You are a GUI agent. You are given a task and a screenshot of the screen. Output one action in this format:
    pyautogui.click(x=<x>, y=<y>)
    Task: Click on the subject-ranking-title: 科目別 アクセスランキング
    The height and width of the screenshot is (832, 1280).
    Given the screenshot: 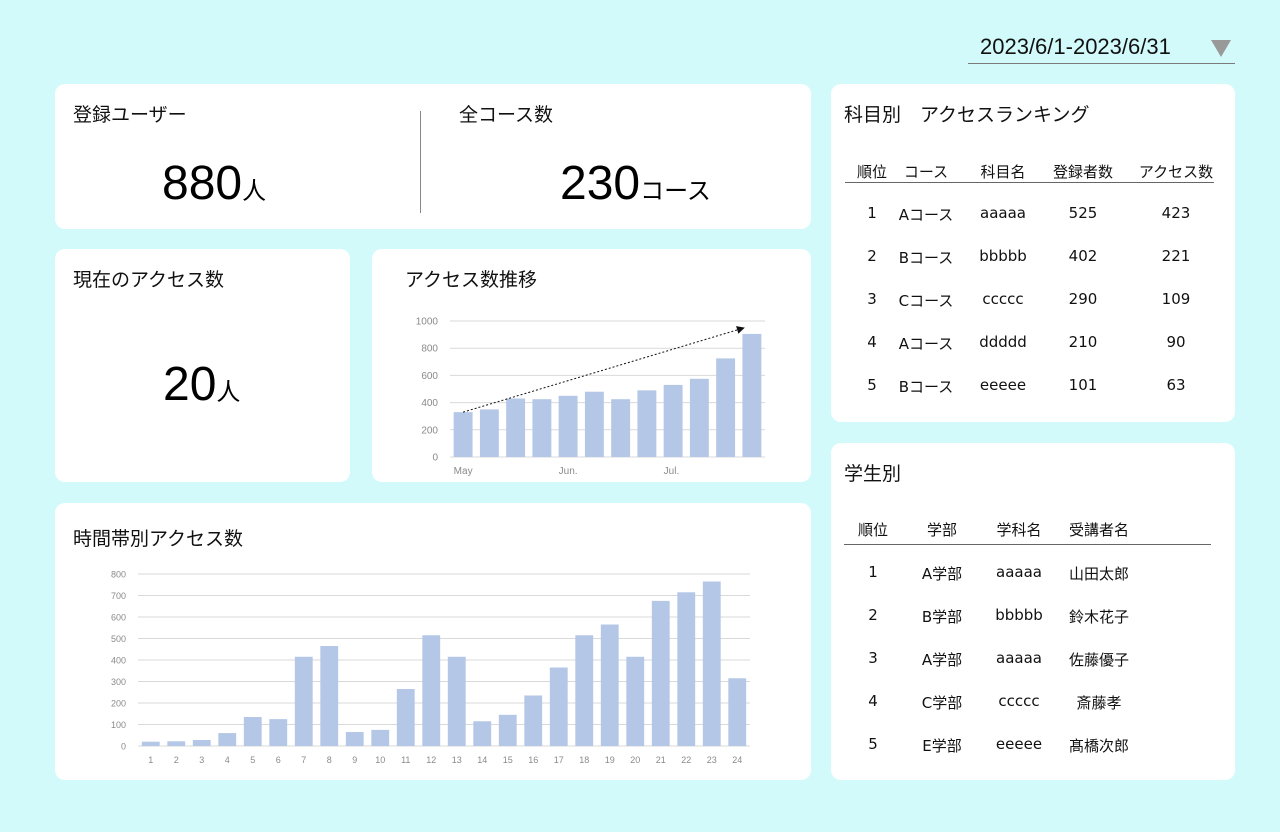 What is the action you would take?
    pyautogui.click(x=967, y=115)
    